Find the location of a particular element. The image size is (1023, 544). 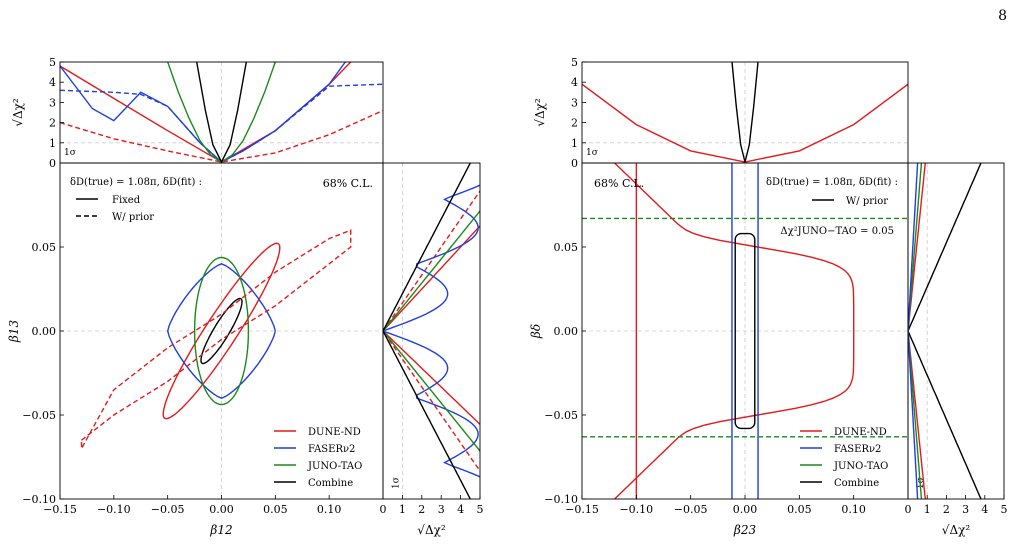

lr-frame is located at coordinates (431, 331).